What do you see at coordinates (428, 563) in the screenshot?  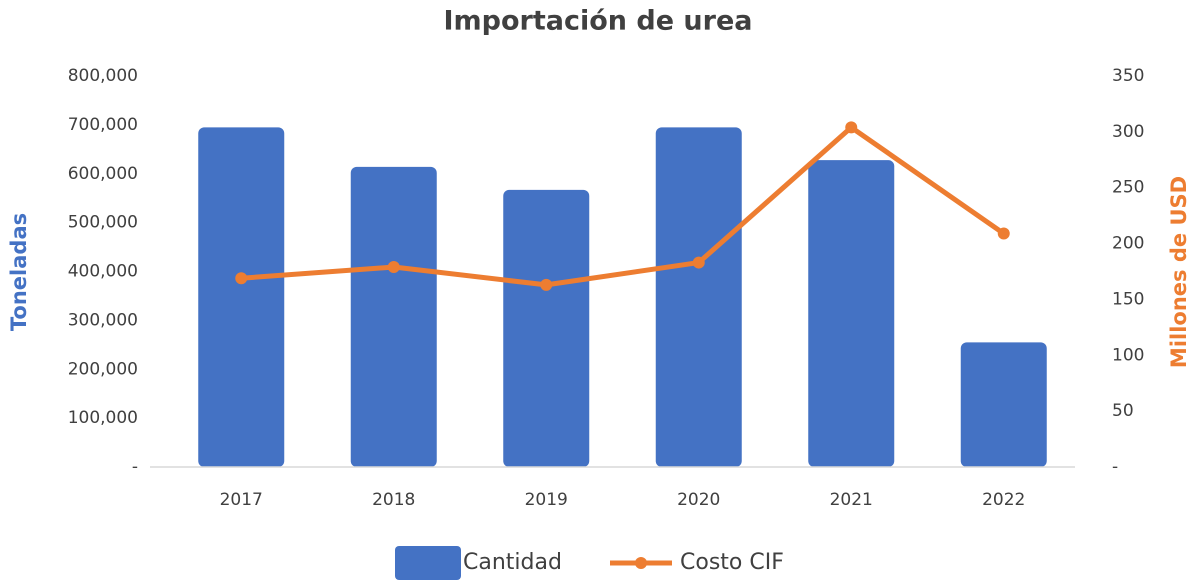 I see `legend-swatch` at bounding box center [428, 563].